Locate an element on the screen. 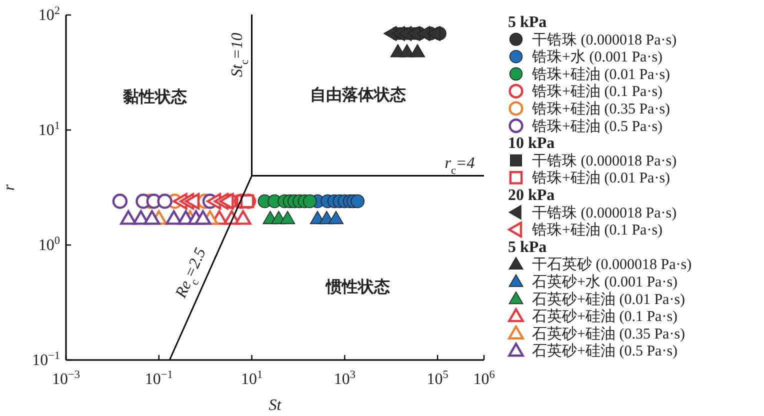  legend-label: 干石英砂 (0.000018 Pa·s) is located at coordinates (612, 265).